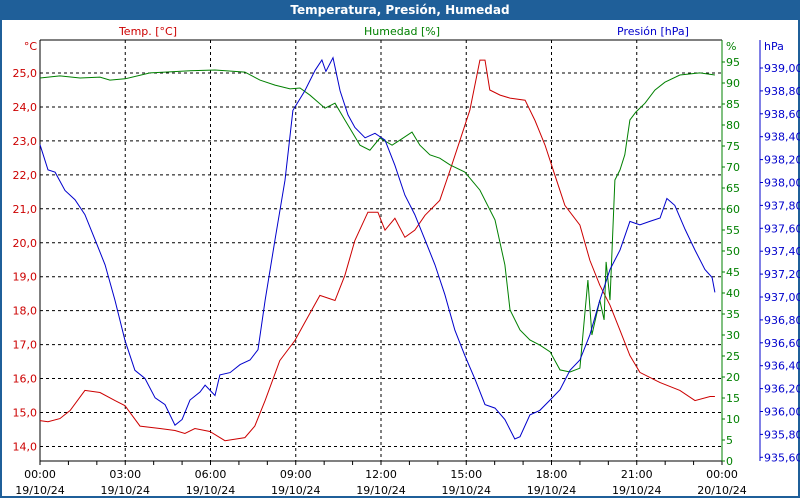  I want to click on hum-tick-label: 25, so click(733, 356).